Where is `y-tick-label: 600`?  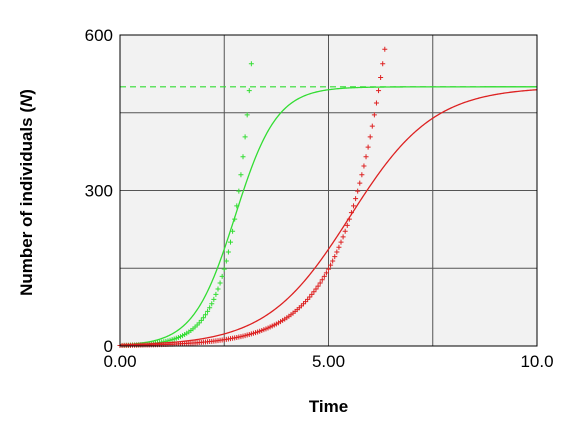
y-tick-label: 600 is located at coordinates (99, 35).